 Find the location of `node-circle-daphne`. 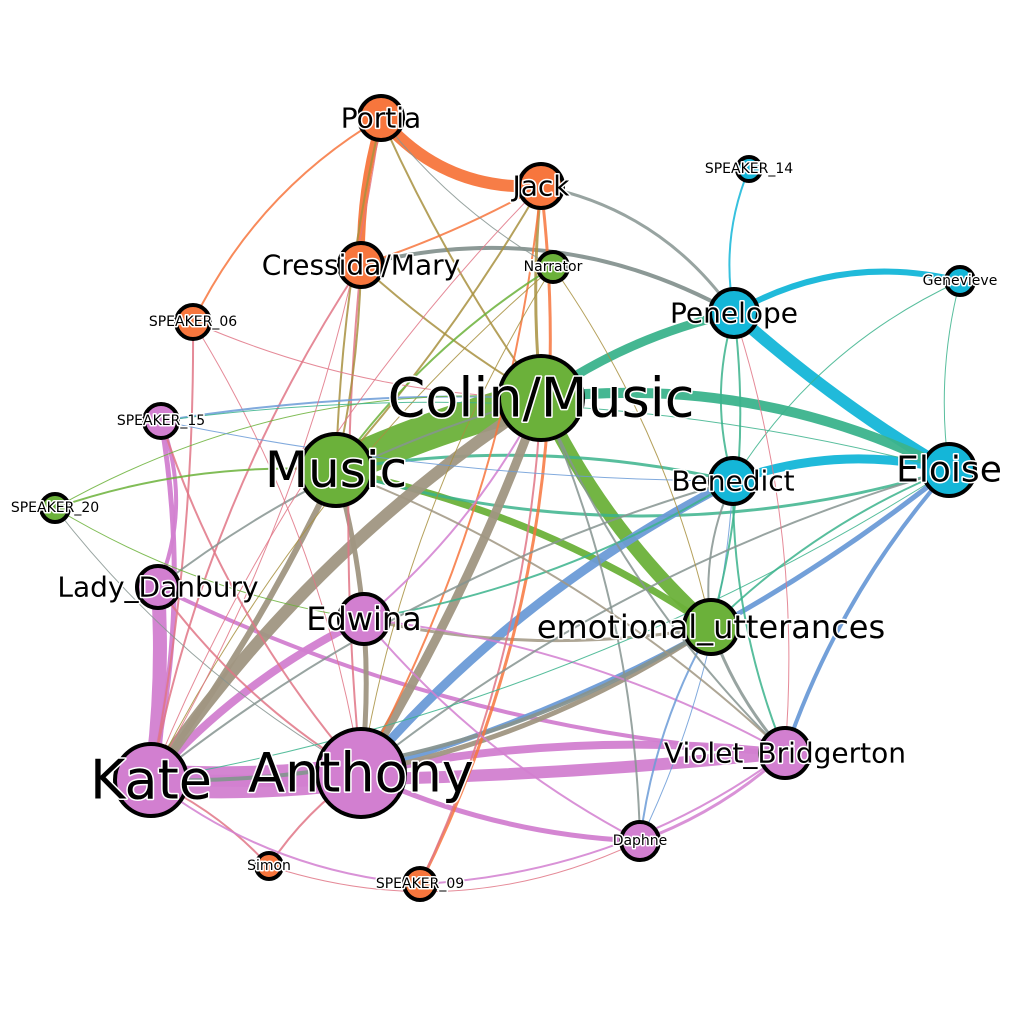

node-circle-daphne is located at coordinates (640, 841).